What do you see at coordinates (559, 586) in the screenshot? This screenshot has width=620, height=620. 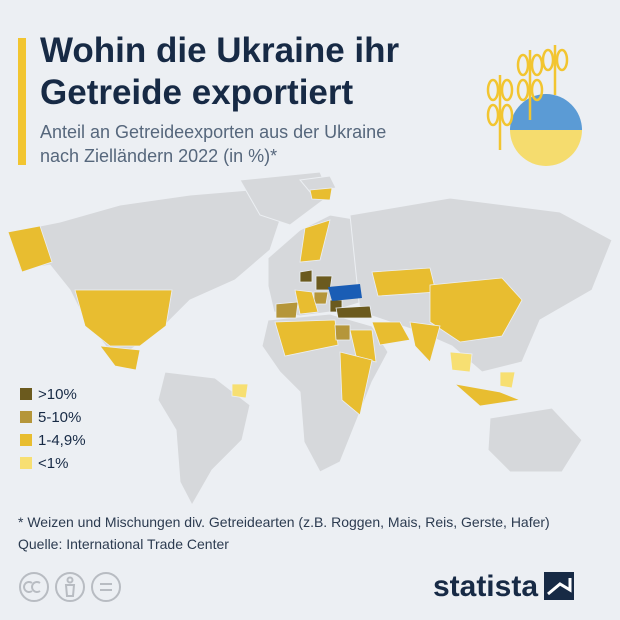 I see `brand-logo` at bounding box center [559, 586].